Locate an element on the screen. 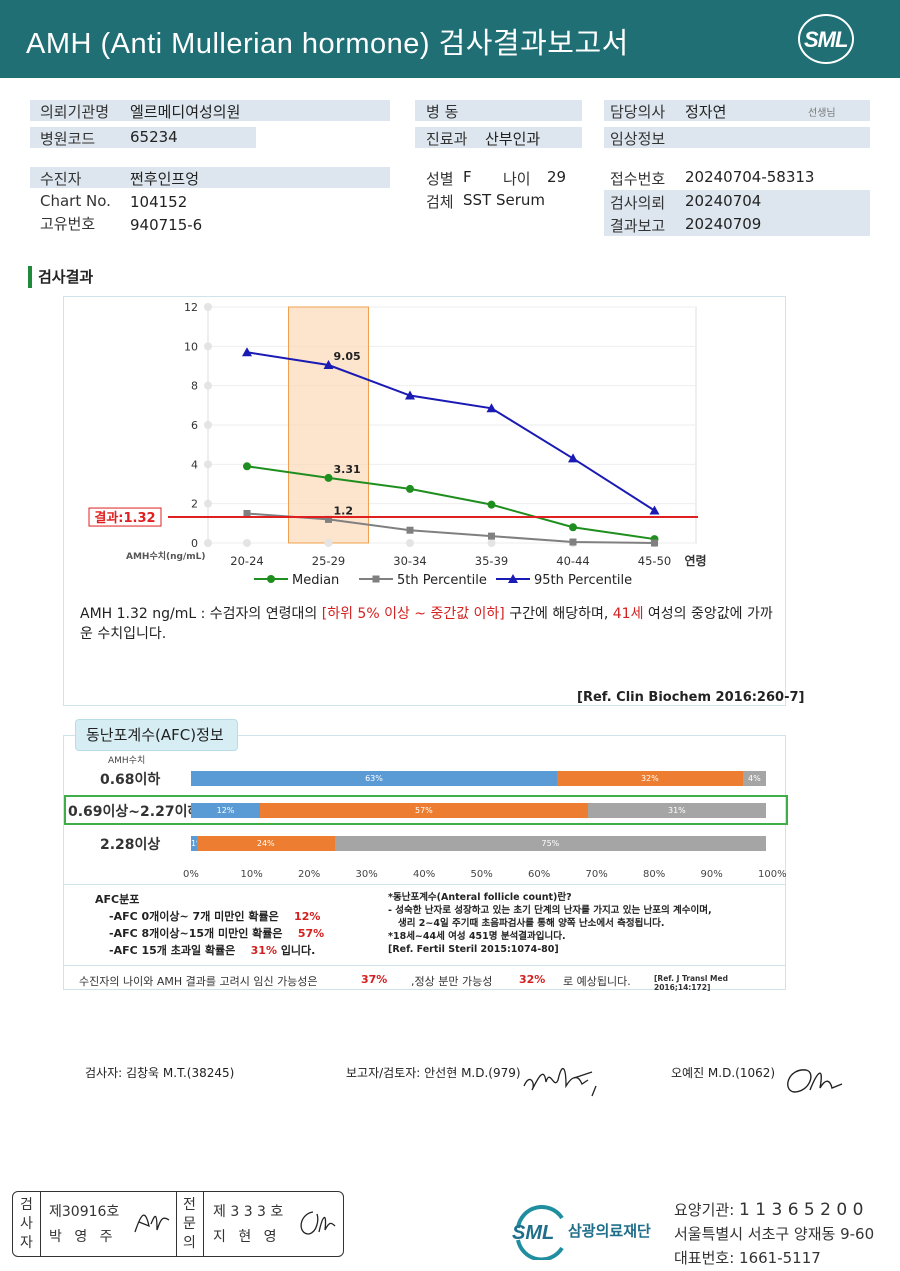  age-label: 나이 is located at coordinates (517, 179).